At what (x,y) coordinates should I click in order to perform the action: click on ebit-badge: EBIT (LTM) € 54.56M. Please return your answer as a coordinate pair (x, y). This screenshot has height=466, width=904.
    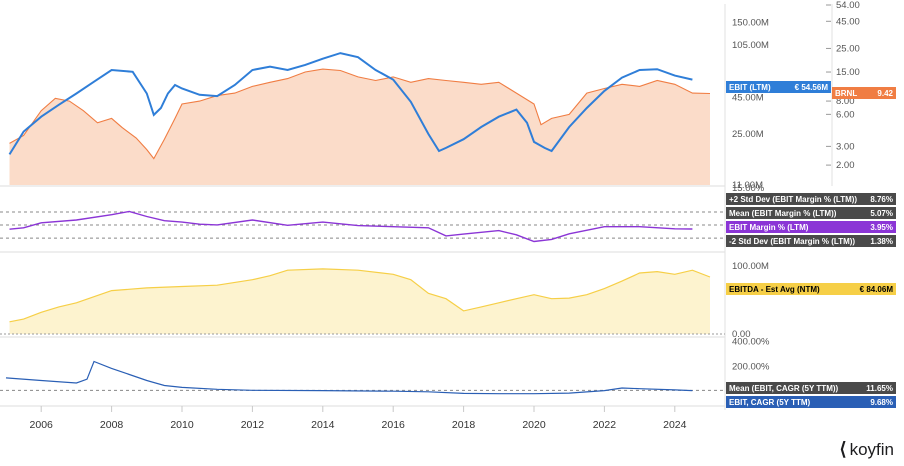
    Looking at the image, I should click on (778, 87).